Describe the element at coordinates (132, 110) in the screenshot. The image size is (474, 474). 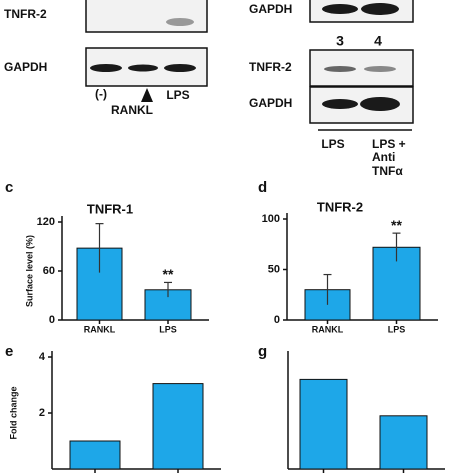
I see `lane-label: RANKL` at that location.